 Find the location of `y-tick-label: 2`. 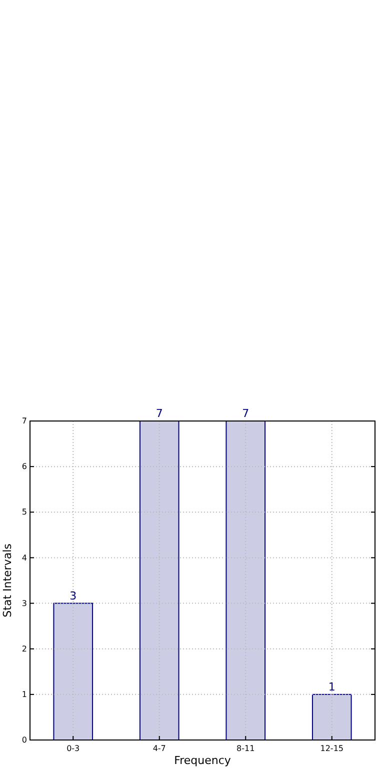

y-tick-label: 2 is located at coordinates (24, 649).